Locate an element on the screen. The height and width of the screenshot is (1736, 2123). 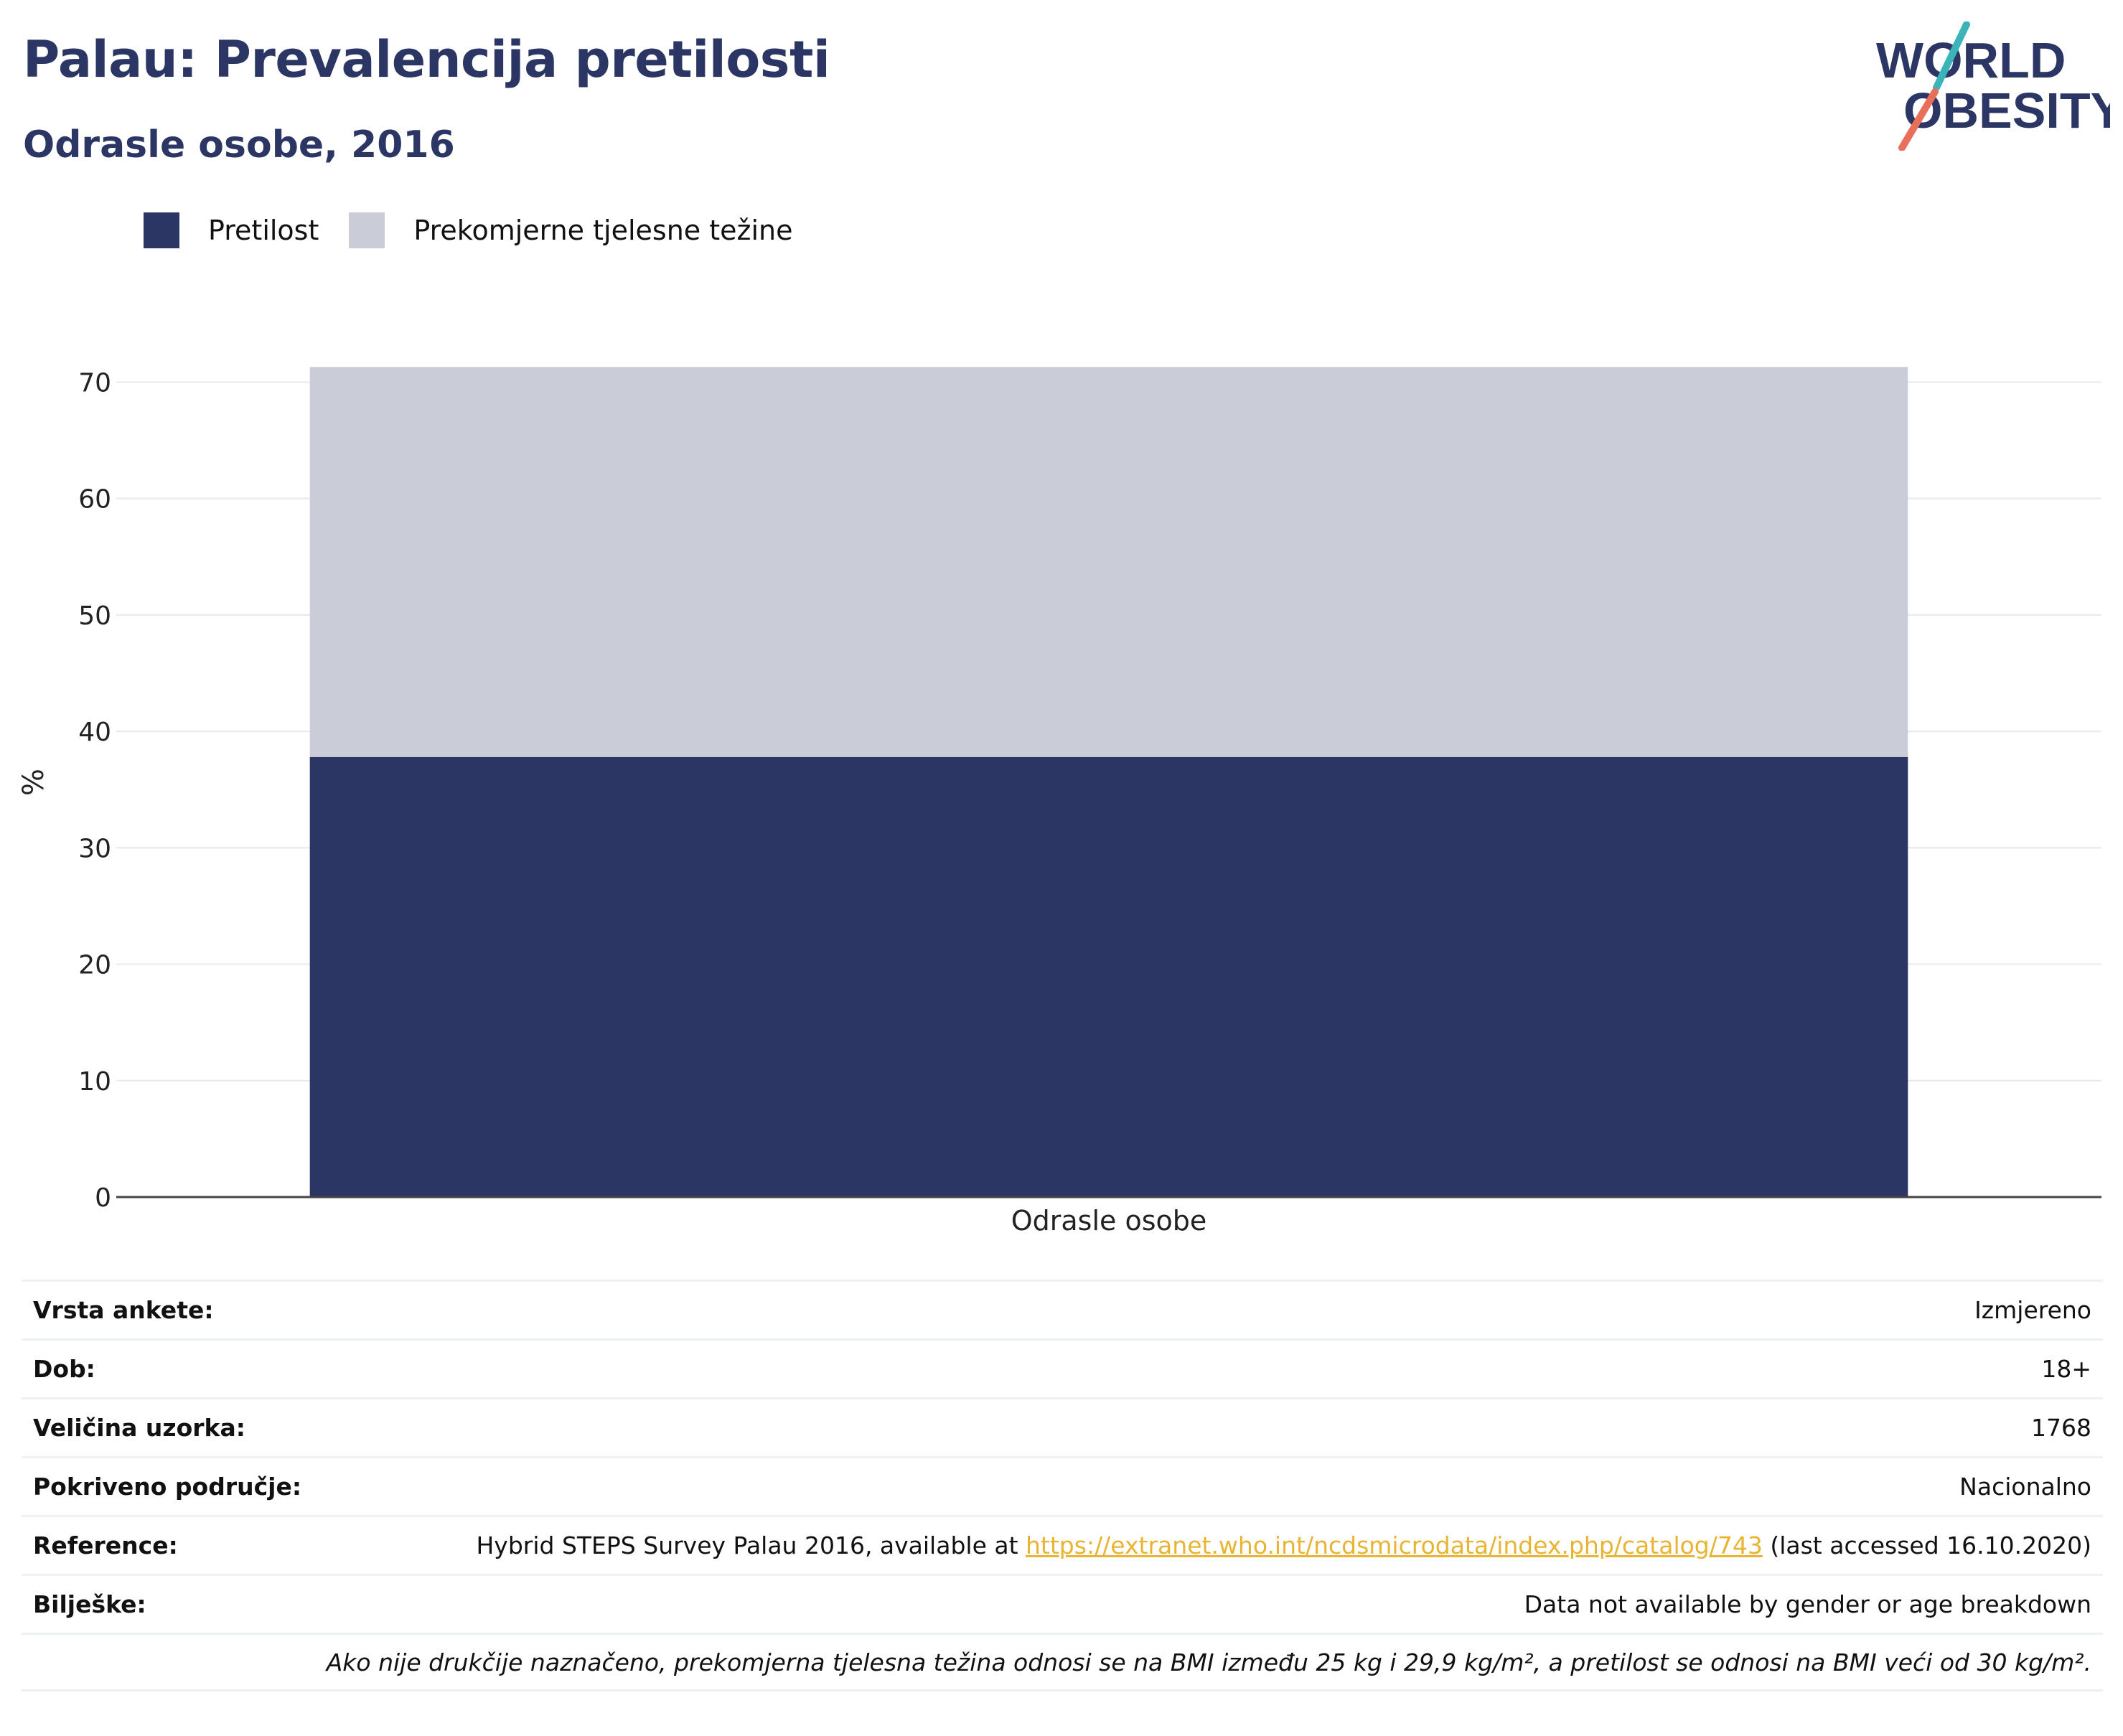
legend-item-obesity: Pretilost is located at coordinates (231, 230).